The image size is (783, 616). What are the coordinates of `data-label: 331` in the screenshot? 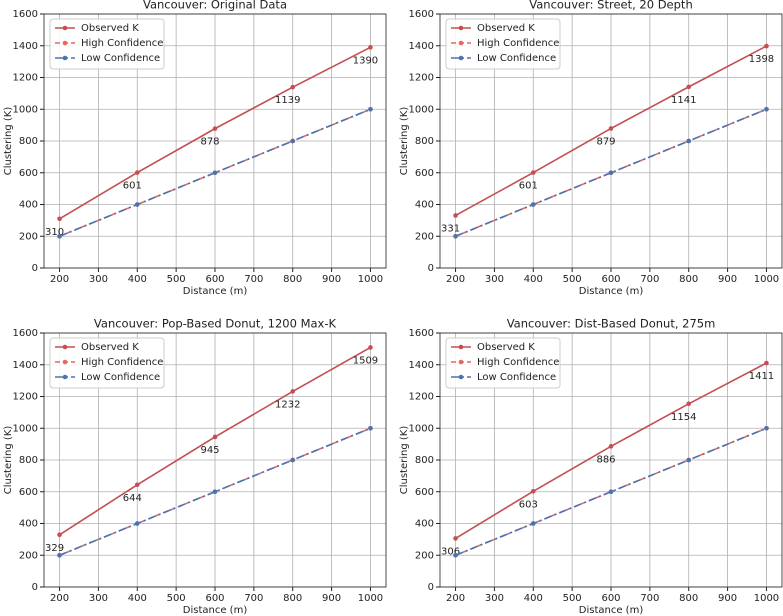 It's located at (450, 228).